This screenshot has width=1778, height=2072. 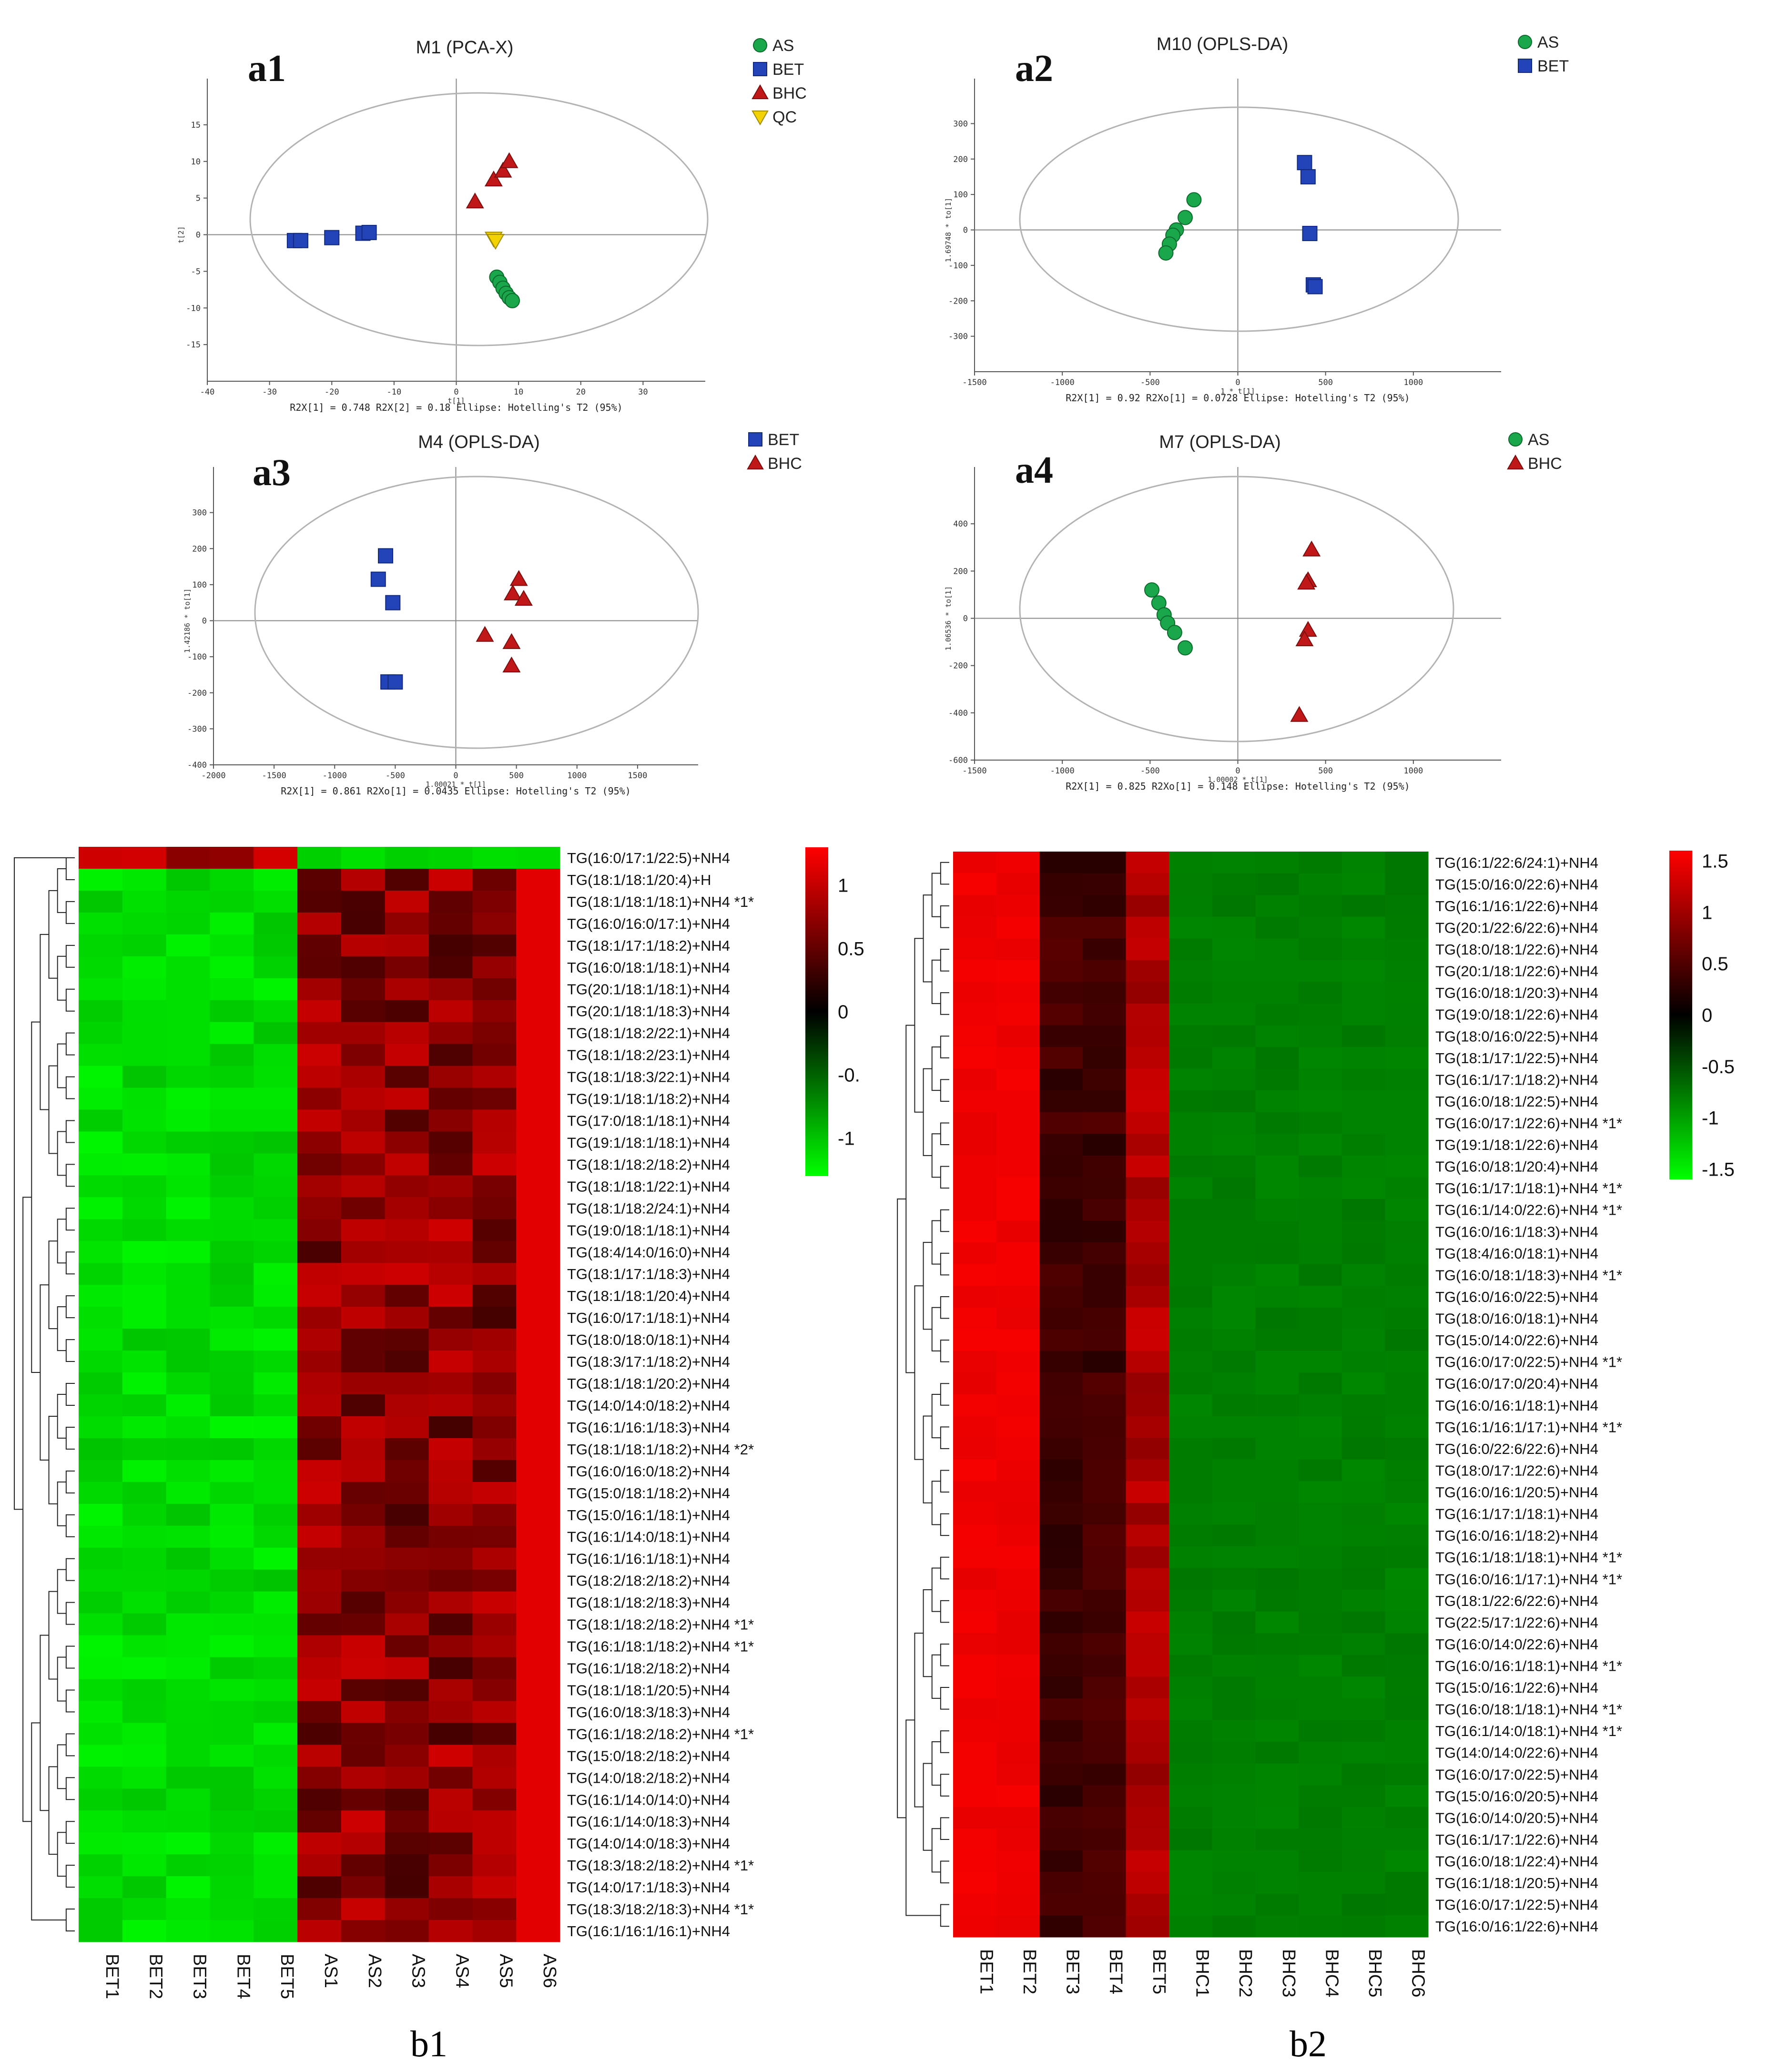 I want to click on row-label: TG(16:0/16:1/17:1)+NH4 *1*, so click(x=1528, y=1579).